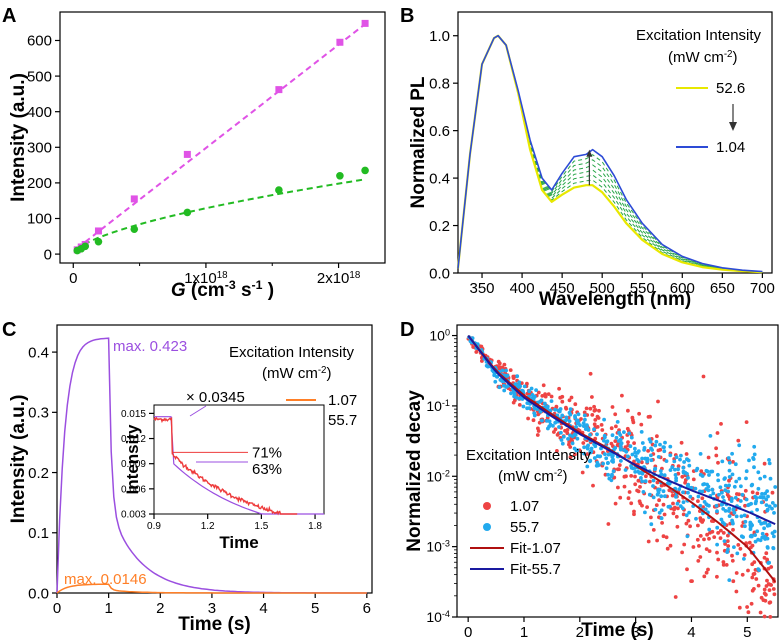 The image size is (782, 641). What do you see at coordinates (263, 608) in the screenshot?
I see `panel-c-x-tick-label: 4` at bounding box center [263, 608].